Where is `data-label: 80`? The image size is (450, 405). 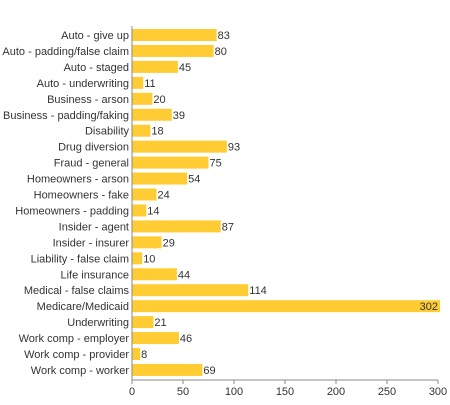 data-label: 80 is located at coordinates (221, 52).